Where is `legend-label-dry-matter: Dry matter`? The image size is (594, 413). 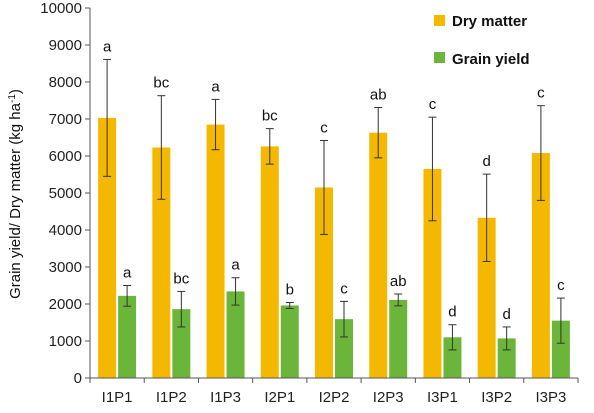
legend-label-dry-matter: Dry matter is located at coordinates (489, 21).